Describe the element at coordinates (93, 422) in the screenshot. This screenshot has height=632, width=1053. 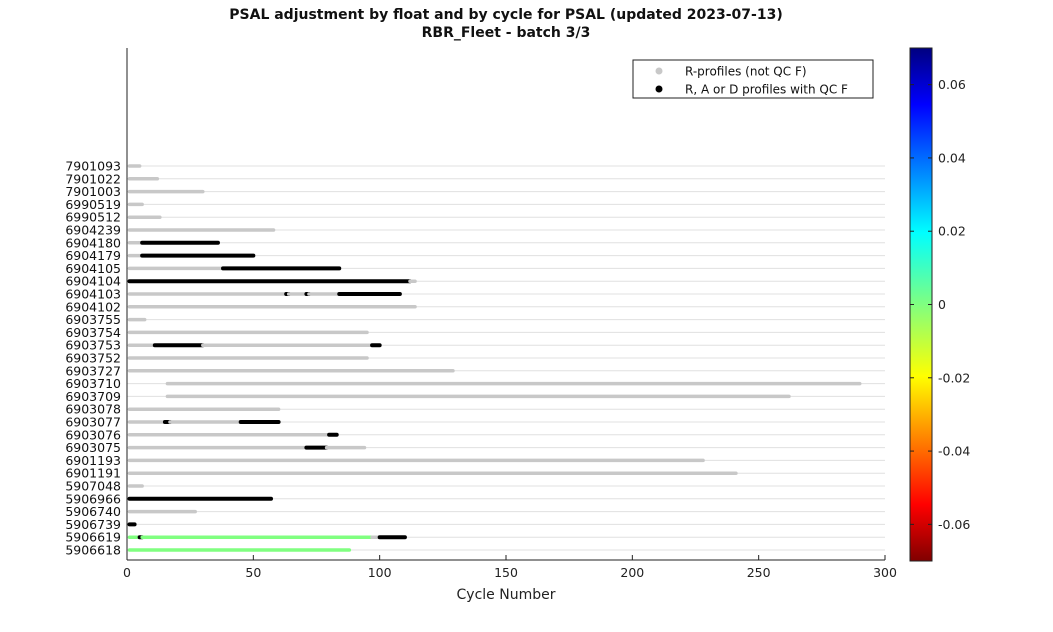
I see `y-tick-label: 6903077` at that location.